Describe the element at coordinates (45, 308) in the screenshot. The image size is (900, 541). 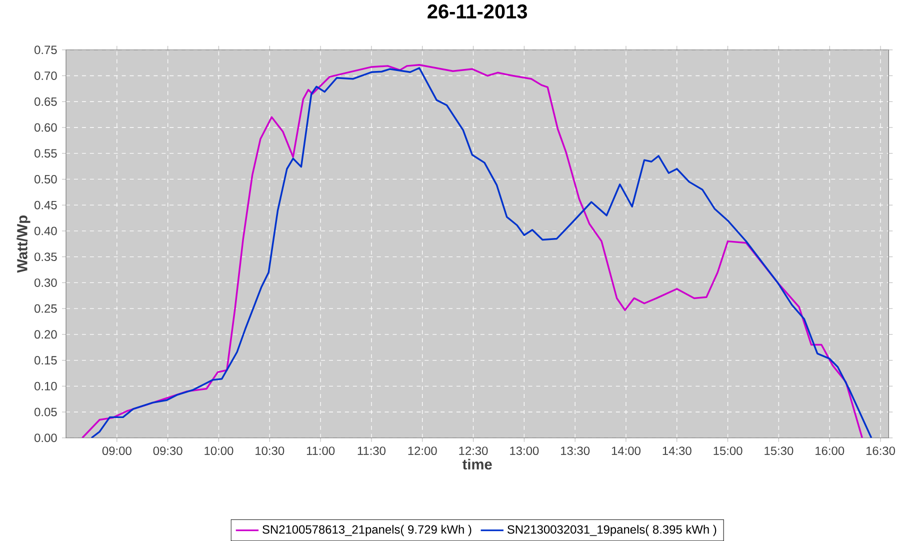
I see `y-tick-label: 0.25` at that location.